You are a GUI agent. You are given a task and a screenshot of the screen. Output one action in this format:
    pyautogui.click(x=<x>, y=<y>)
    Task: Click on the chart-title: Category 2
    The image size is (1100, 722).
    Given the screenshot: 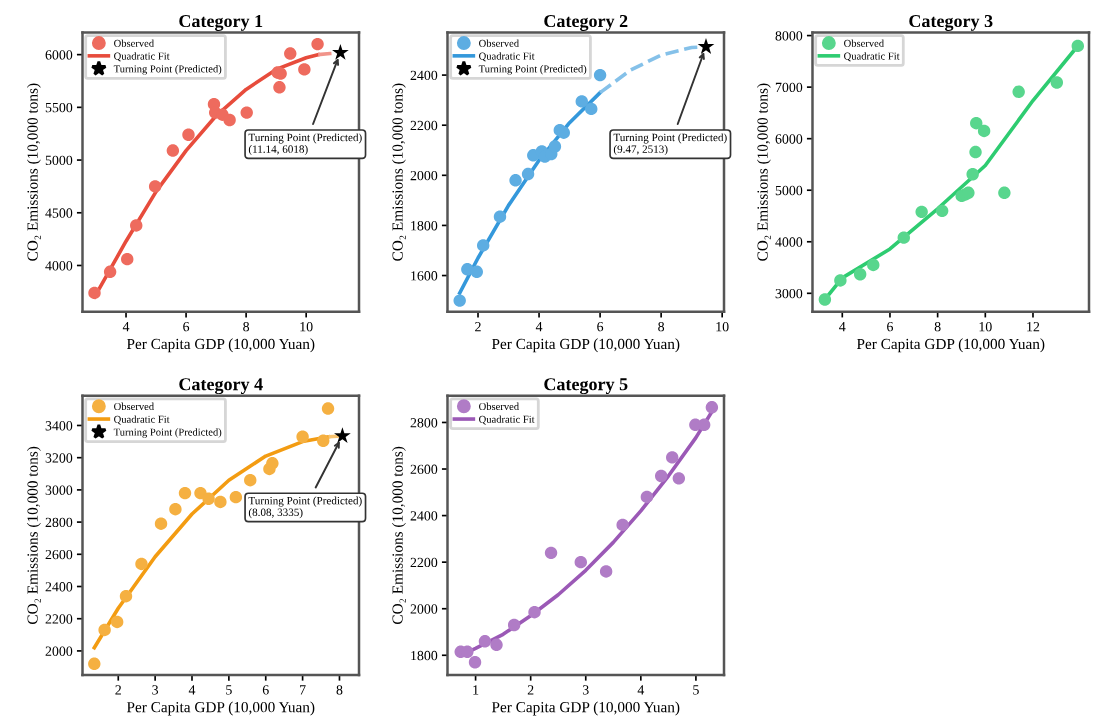 What is the action you would take?
    pyautogui.click(x=586, y=22)
    